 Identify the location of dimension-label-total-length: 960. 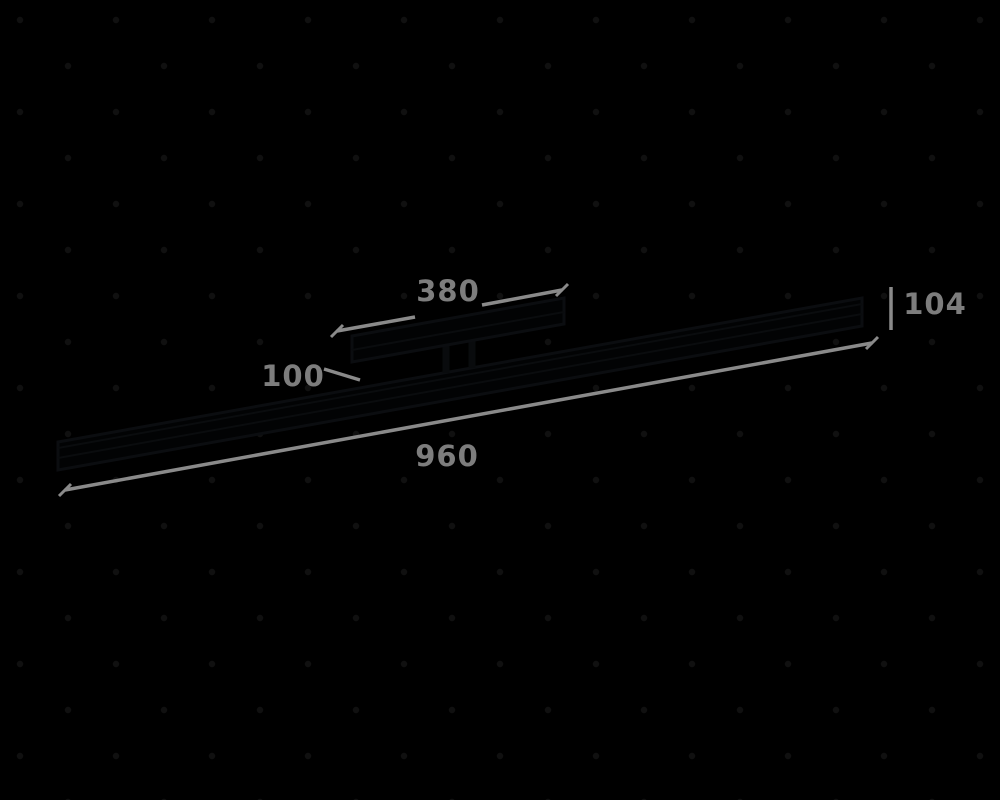
(447, 456).